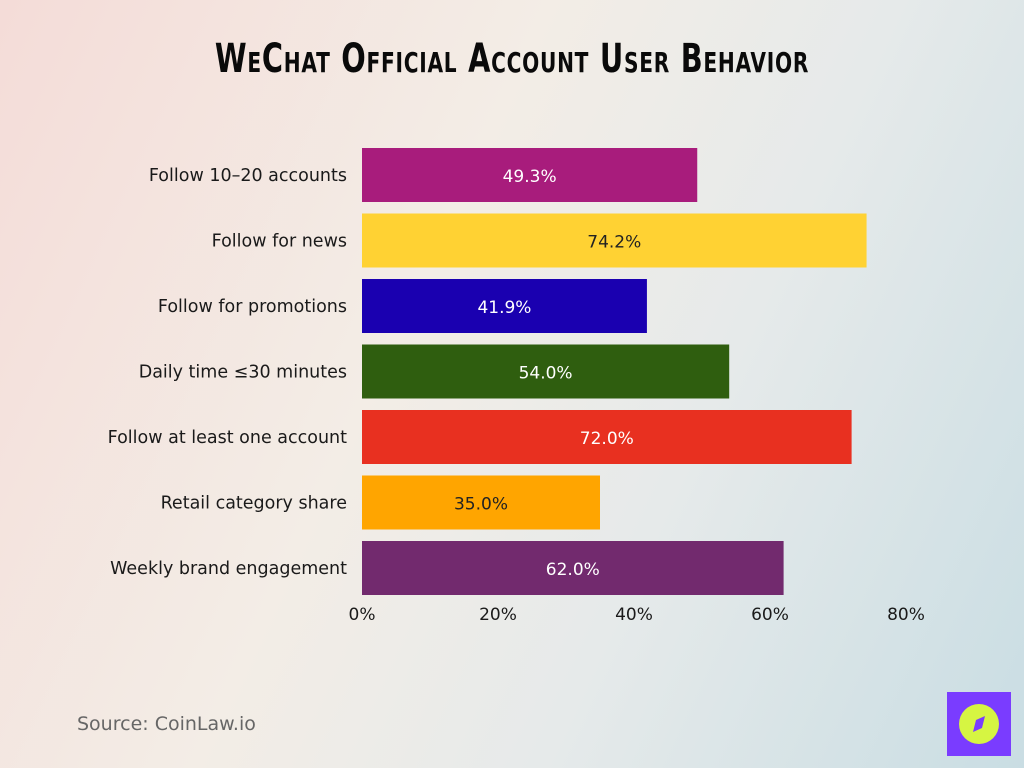 Image resolution: width=1024 pixels, height=768 pixels. What do you see at coordinates (227, 438) in the screenshot?
I see `category-label: Follow at least one account` at bounding box center [227, 438].